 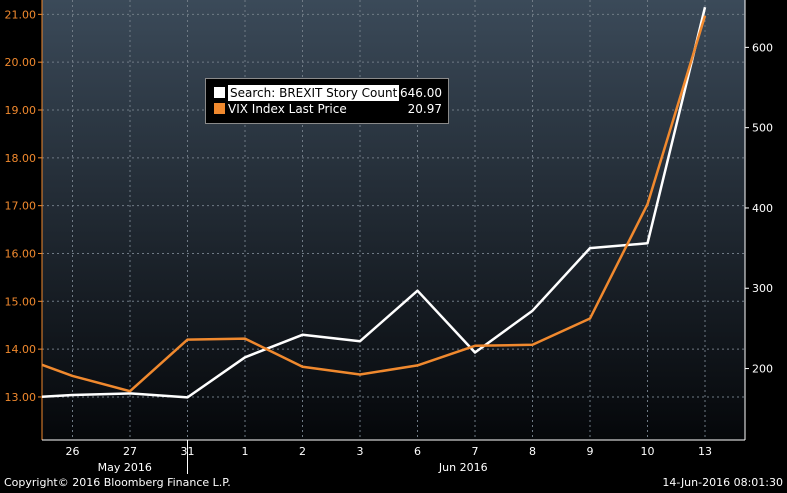 What do you see at coordinates (245, 451) in the screenshot?
I see `x-tick-label: 1` at bounding box center [245, 451].